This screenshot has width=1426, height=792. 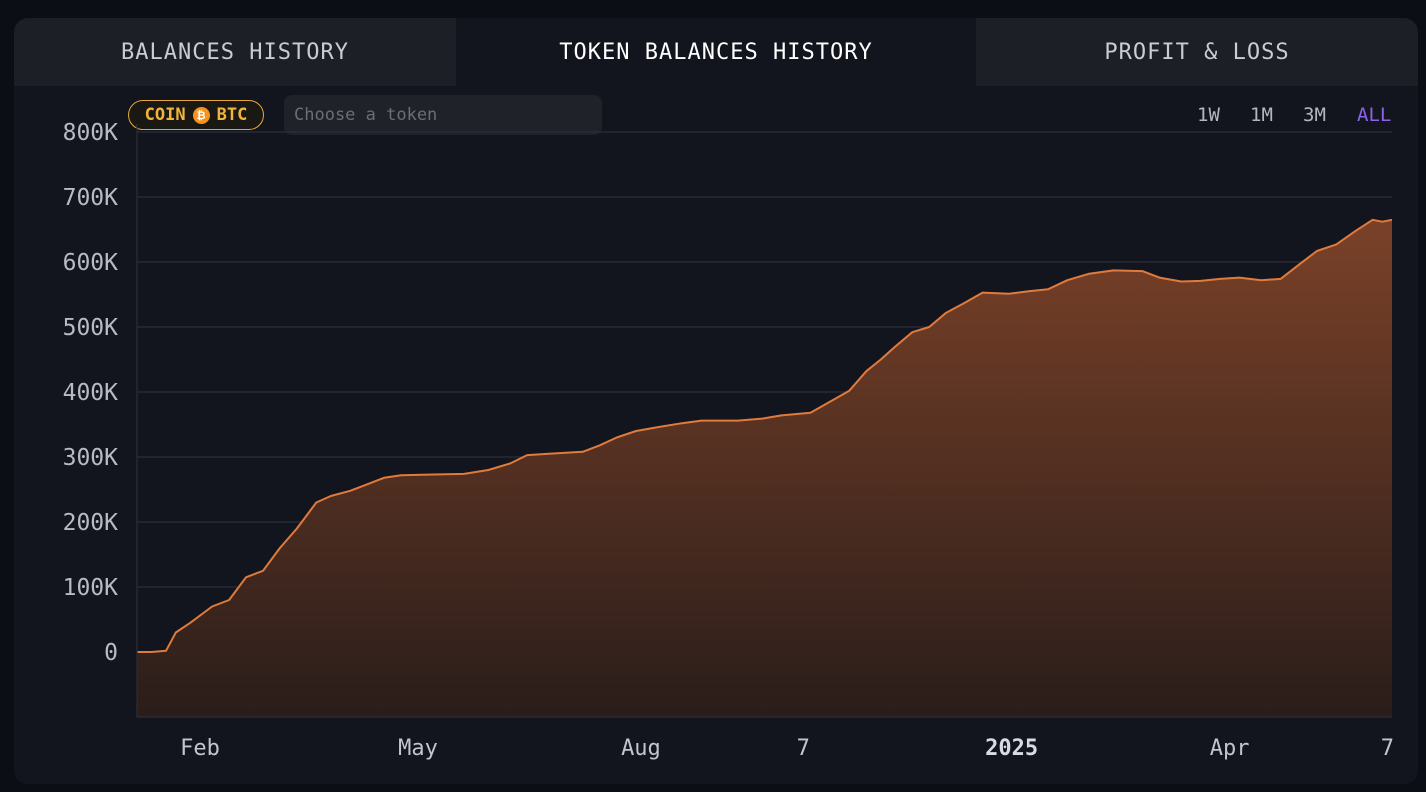 What do you see at coordinates (1011, 748) in the screenshot?
I see `x-tick-label: 2025` at bounding box center [1011, 748].